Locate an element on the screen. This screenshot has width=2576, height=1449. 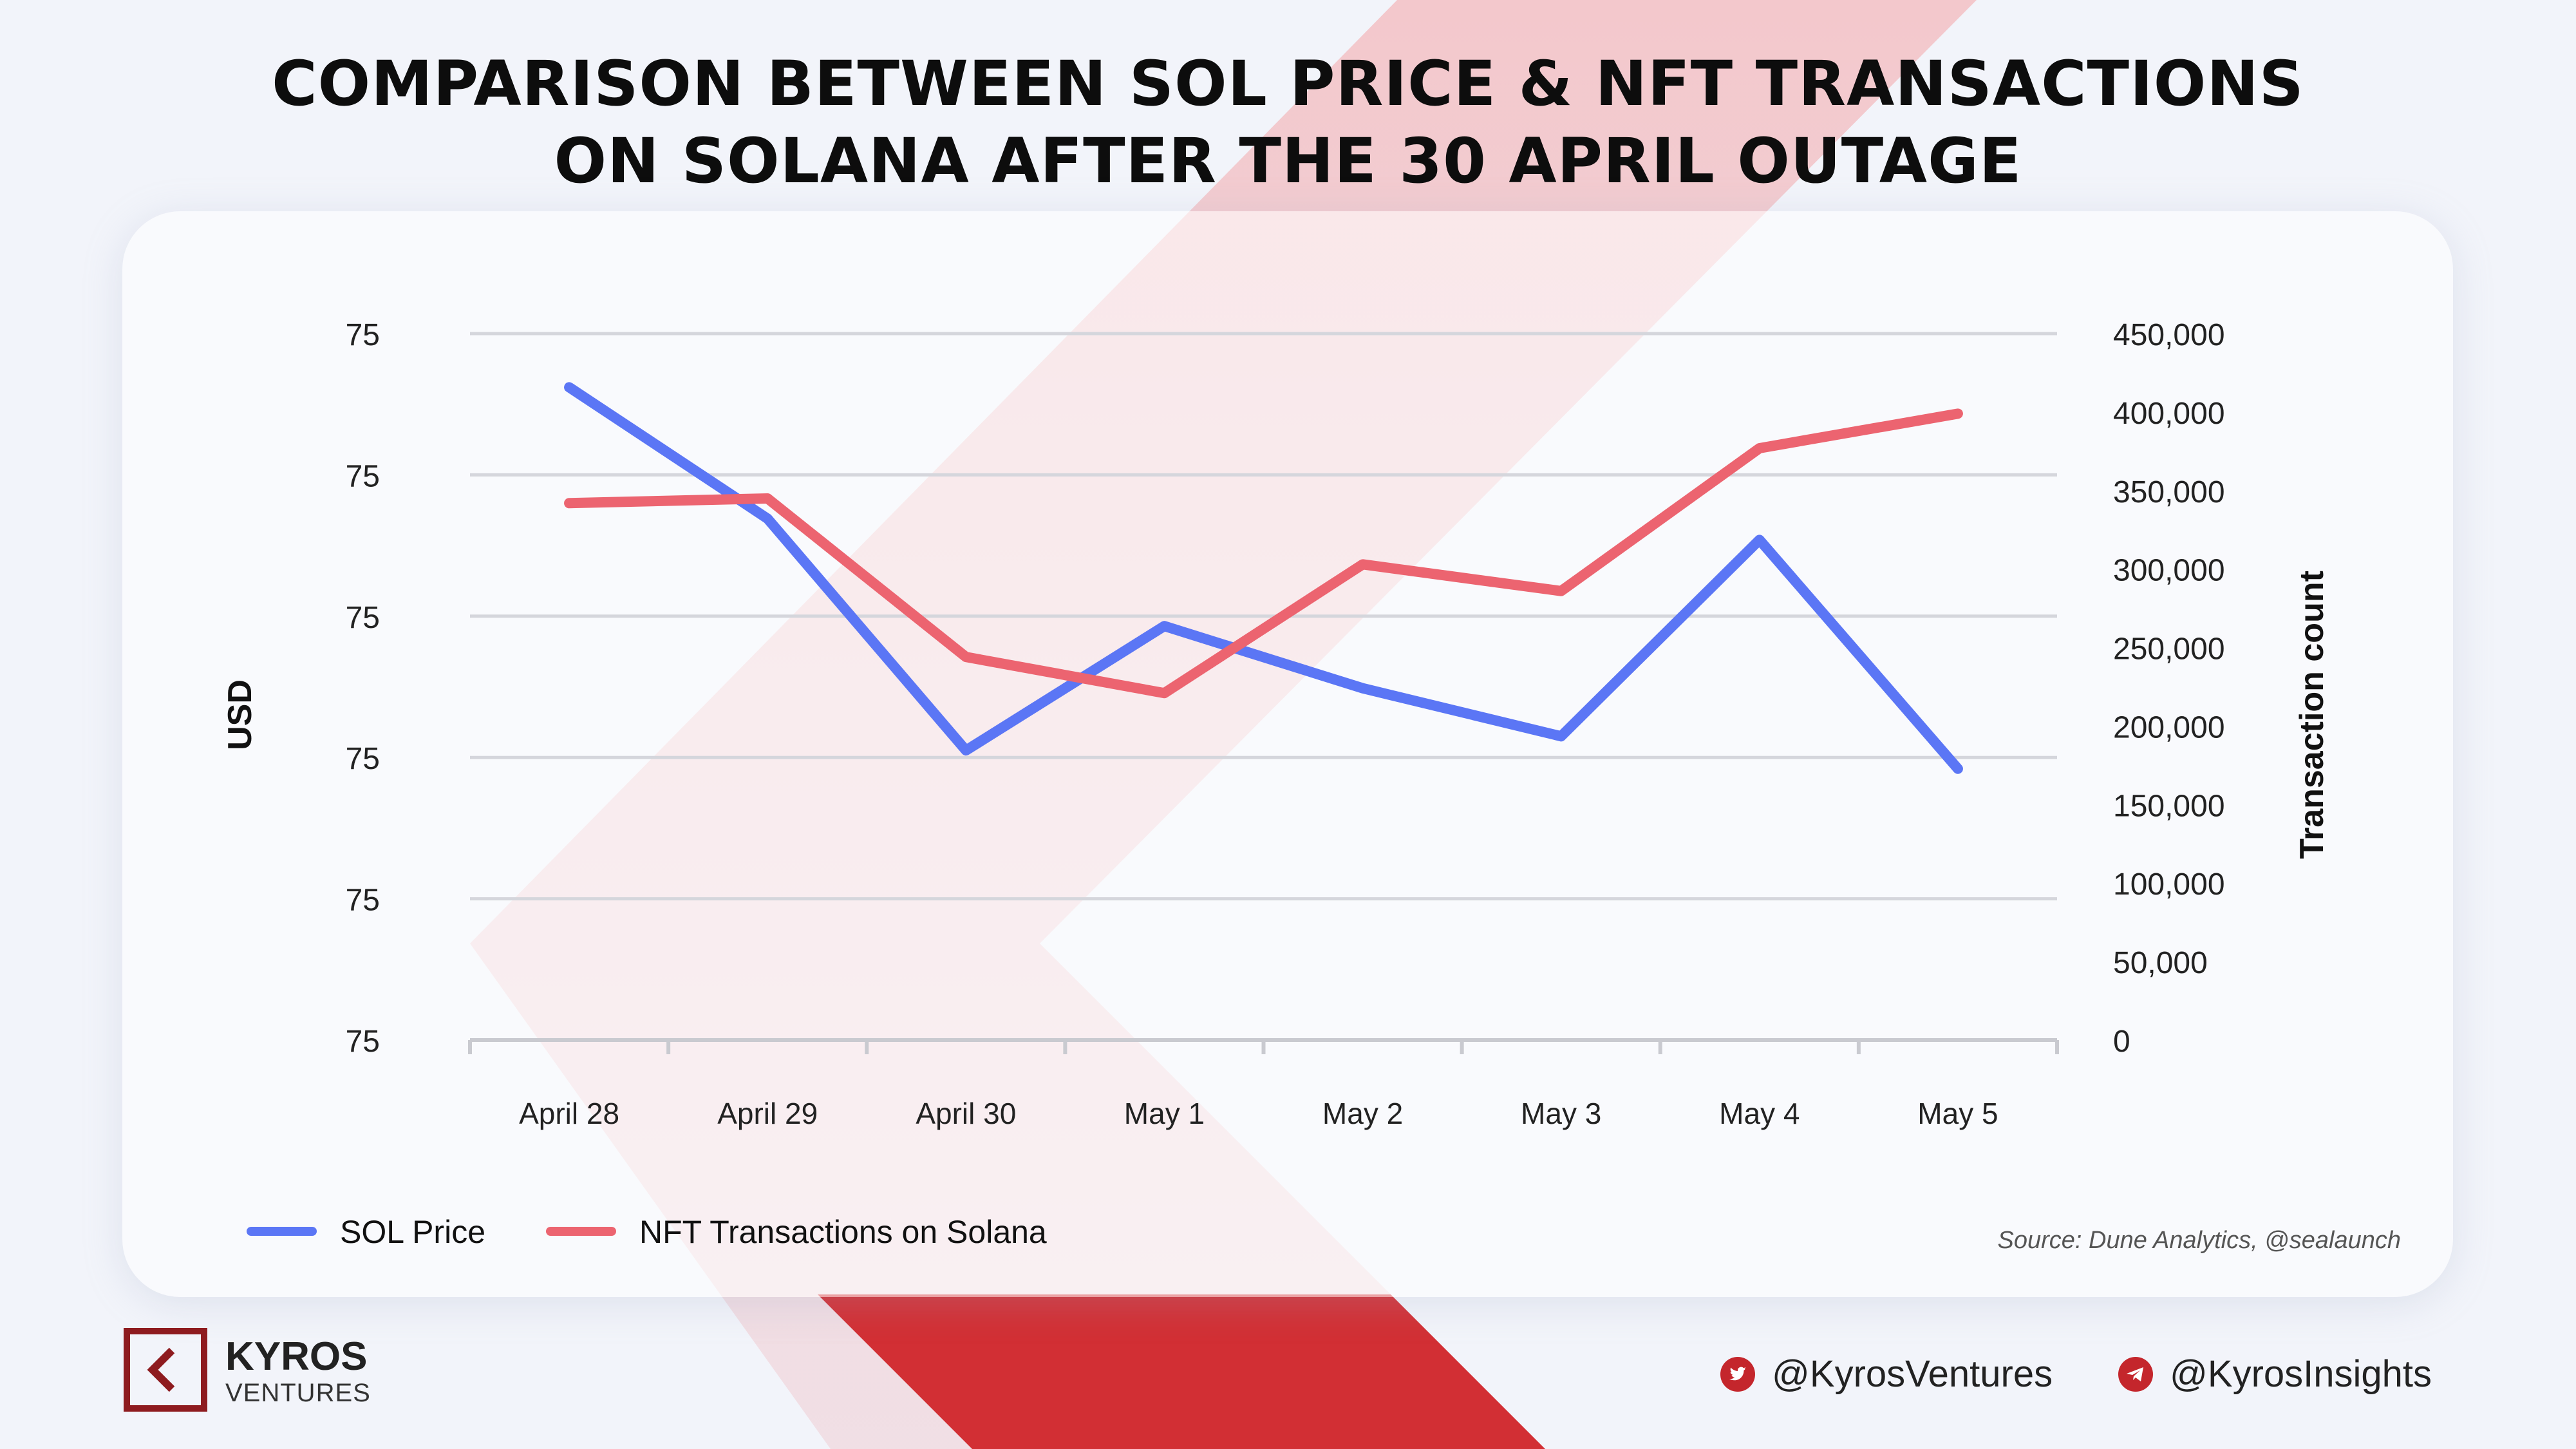
y2-tick-label: 100,000 is located at coordinates (2169, 884).